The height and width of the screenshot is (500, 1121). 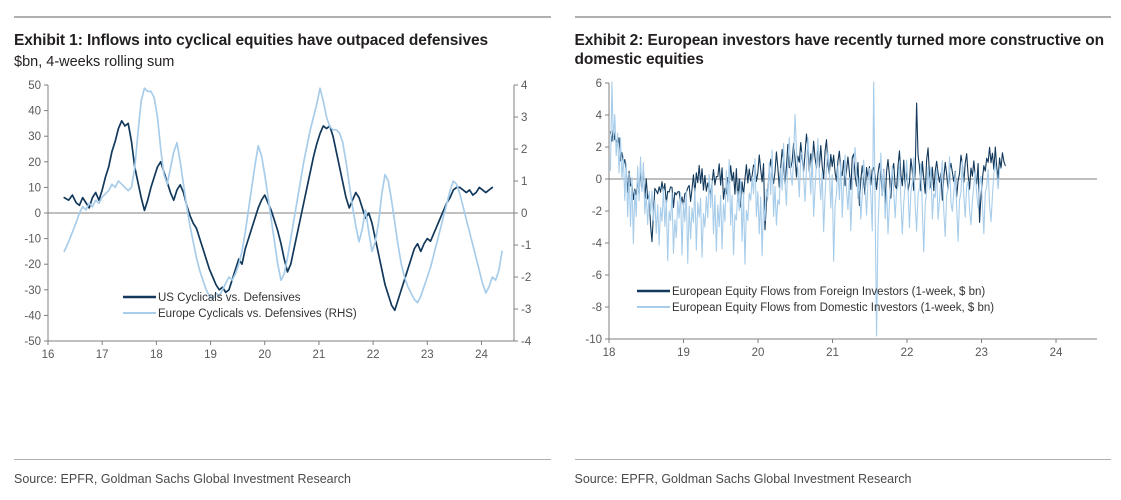 I want to click on y-tick-label: -8, so click(x=596, y=308).